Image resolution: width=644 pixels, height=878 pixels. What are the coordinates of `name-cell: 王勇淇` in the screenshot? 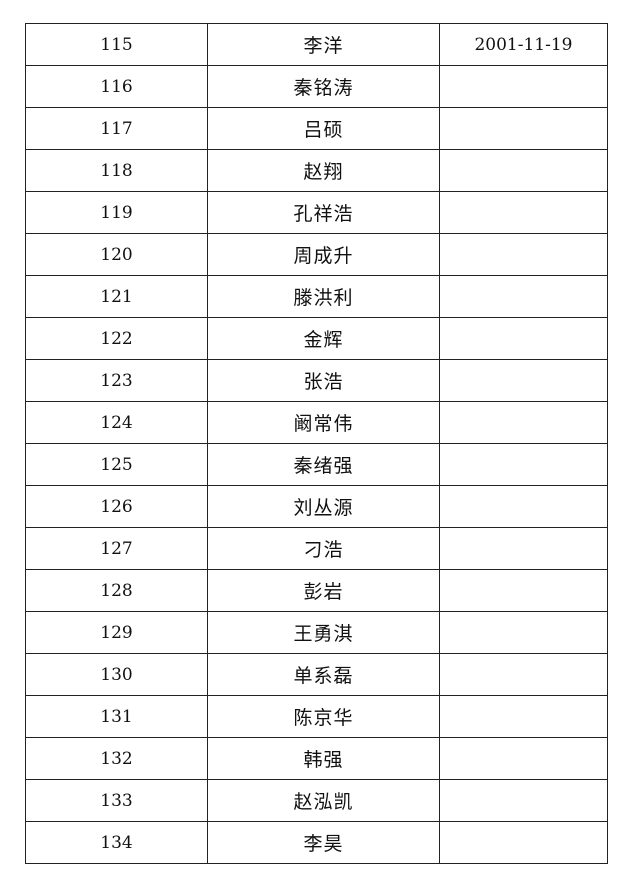 It's located at (323, 632).